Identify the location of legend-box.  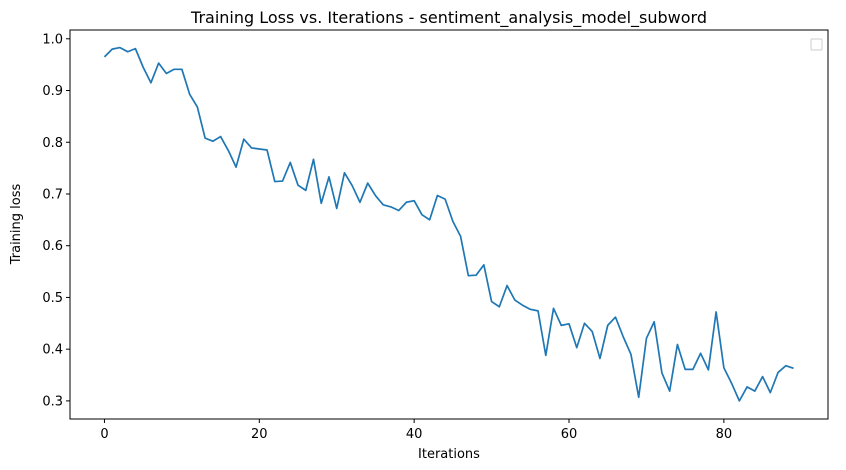
(816, 44).